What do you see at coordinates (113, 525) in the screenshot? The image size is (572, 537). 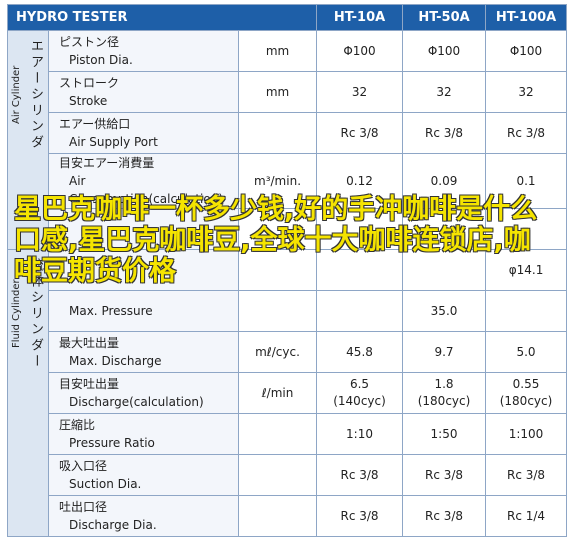 I see `item-en: Discharge Dia.` at bounding box center [113, 525].